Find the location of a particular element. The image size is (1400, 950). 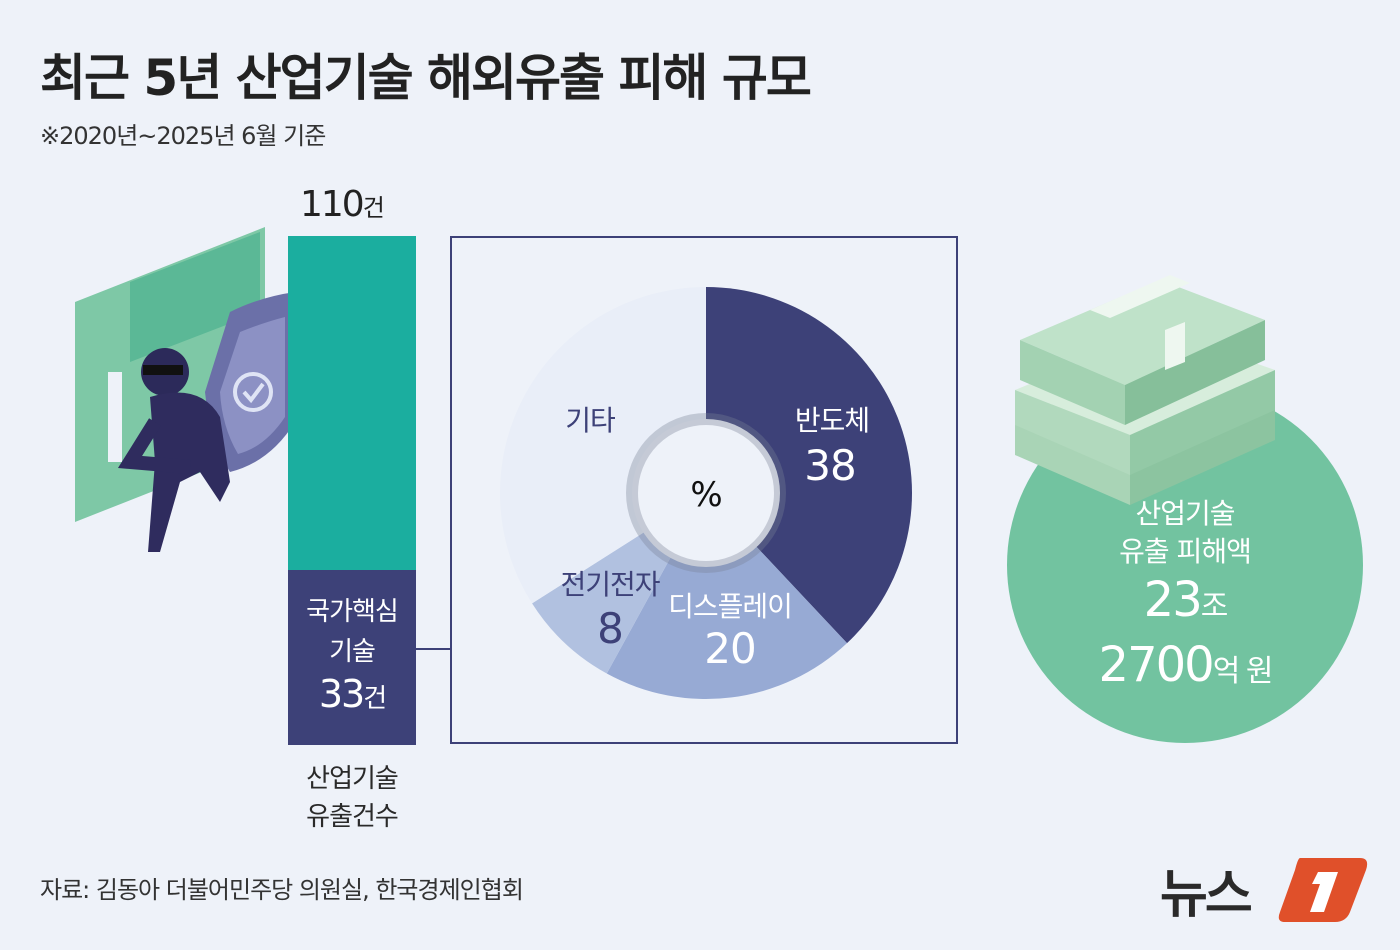

pie-center-label: % is located at coordinates (705, 495).